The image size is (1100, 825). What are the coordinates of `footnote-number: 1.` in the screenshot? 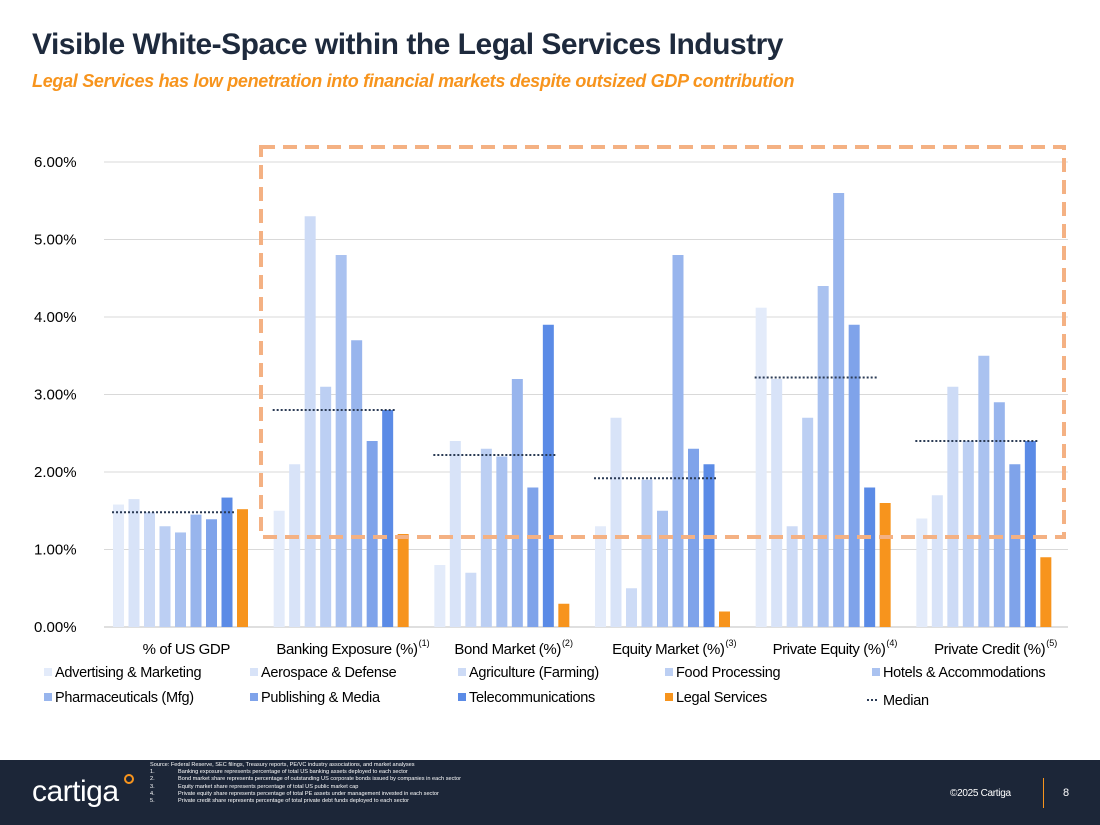 It's located at (152, 772).